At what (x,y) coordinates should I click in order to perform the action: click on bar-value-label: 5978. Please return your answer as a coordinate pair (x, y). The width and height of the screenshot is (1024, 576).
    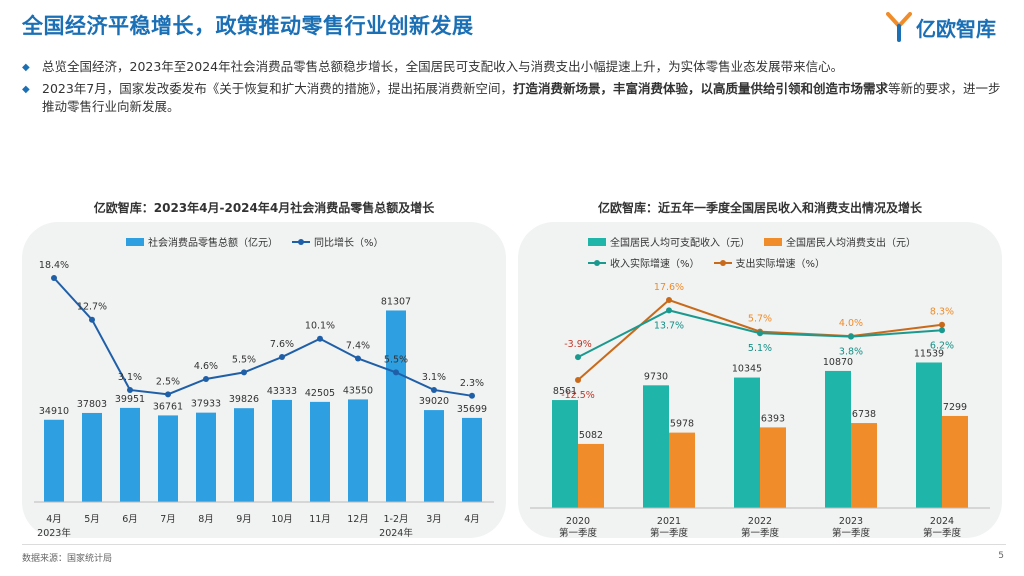
    Looking at the image, I should click on (682, 424).